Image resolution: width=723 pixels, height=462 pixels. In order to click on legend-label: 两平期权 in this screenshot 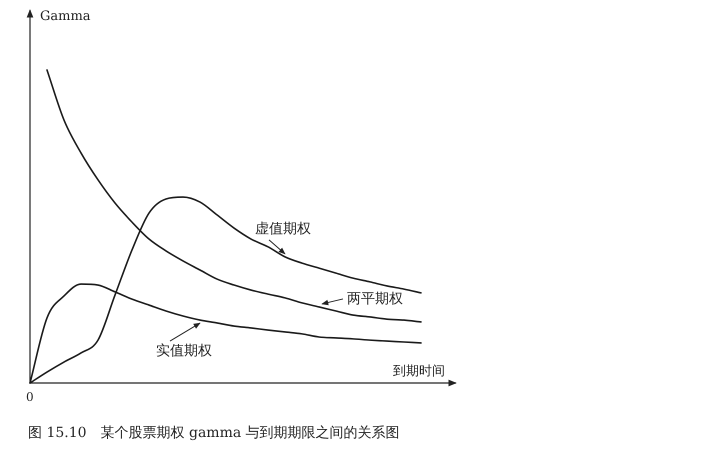, I will do `click(375, 298)`.